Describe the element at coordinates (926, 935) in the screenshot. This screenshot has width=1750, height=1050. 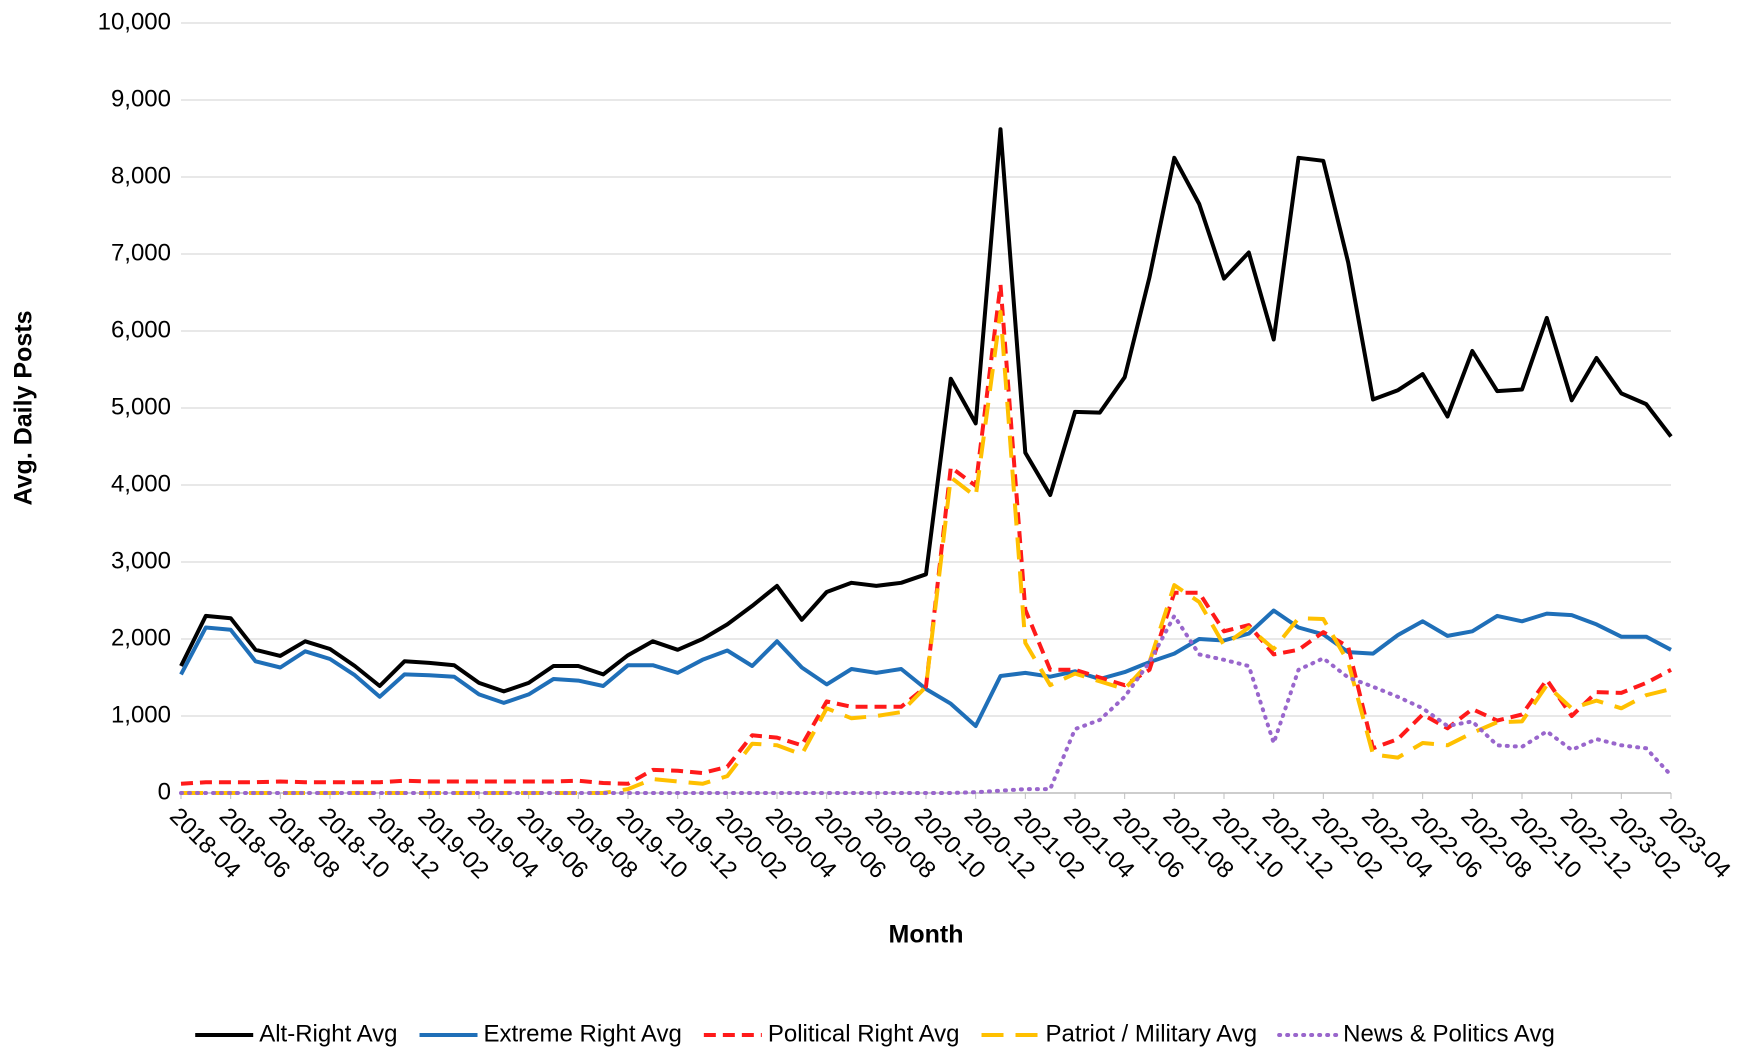
I see `x-axis-title: Month` at that location.